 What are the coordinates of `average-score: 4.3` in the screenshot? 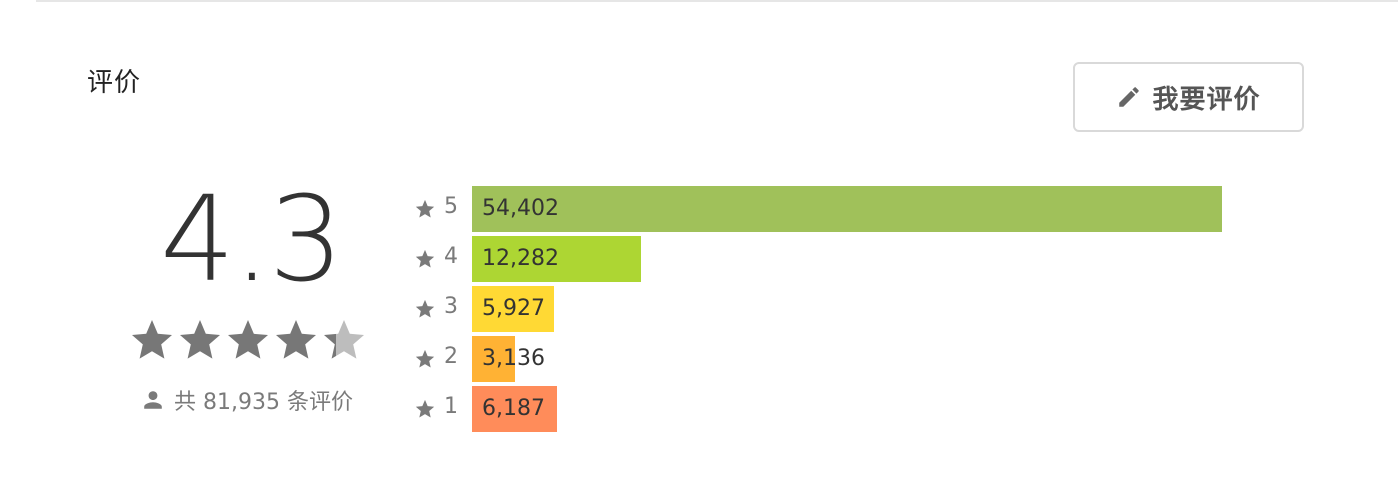 It's located at (252, 239).